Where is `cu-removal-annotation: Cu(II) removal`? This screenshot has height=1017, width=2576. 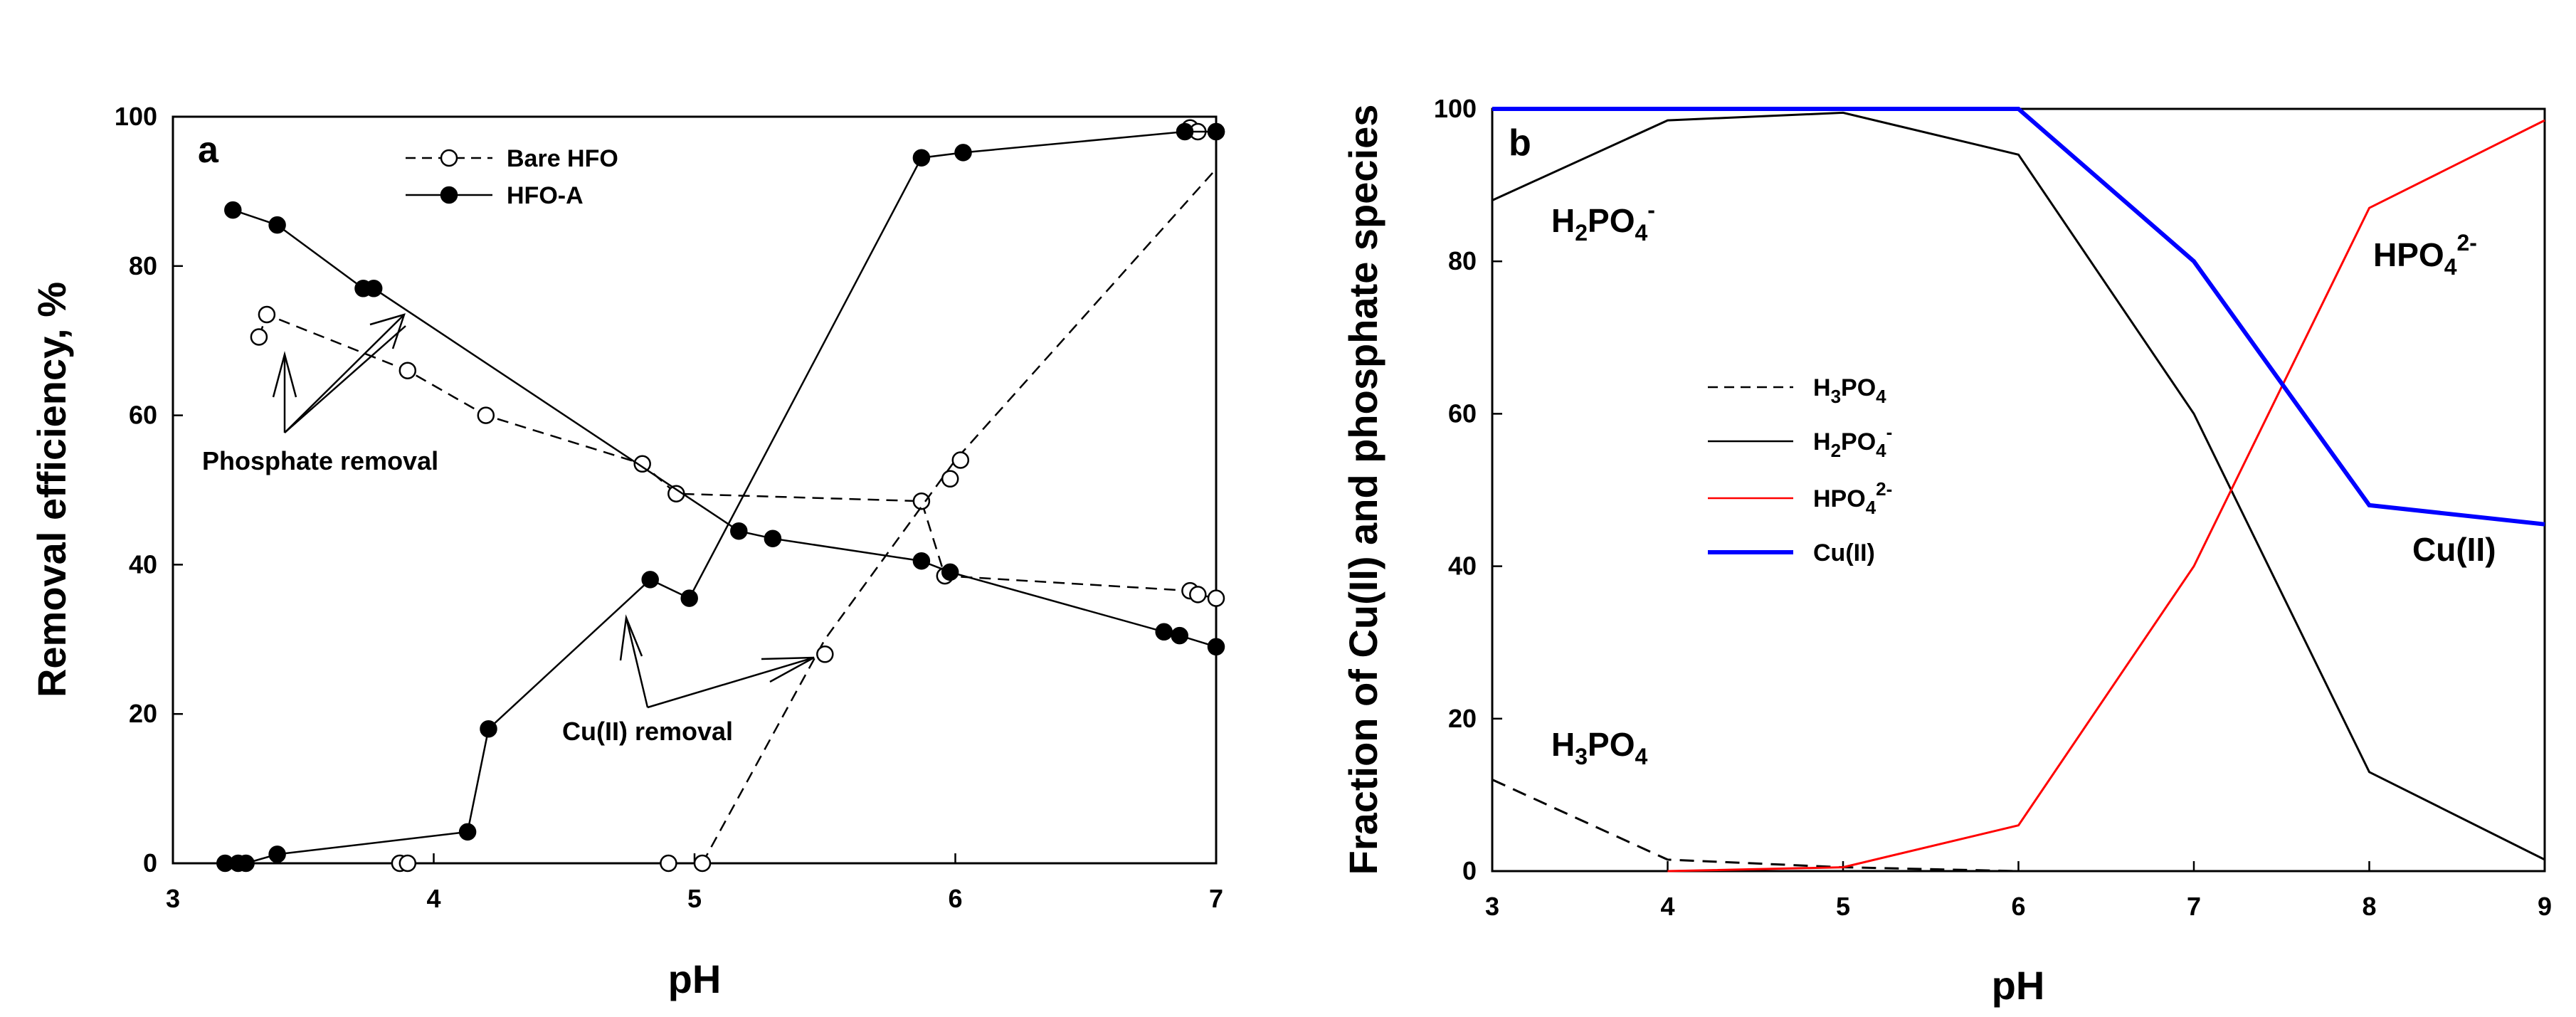
cu-removal-annotation: Cu(II) removal is located at coordinates (689, 680).